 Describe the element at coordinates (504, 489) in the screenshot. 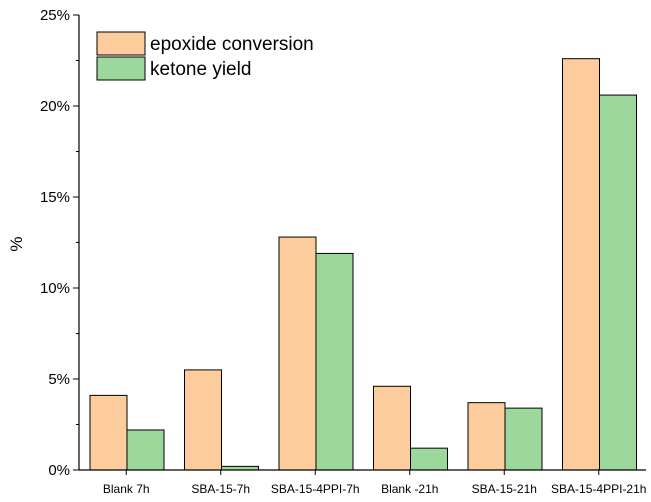

I see `x-tick-label: SBA-15-21h` at that location.